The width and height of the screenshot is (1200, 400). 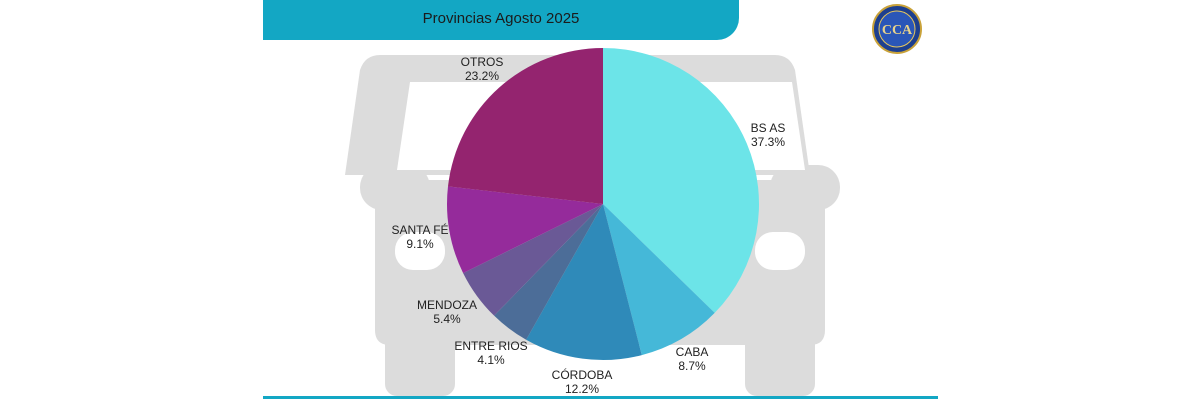 I want to click on car-right-headlight, so click(x=780, y=251).